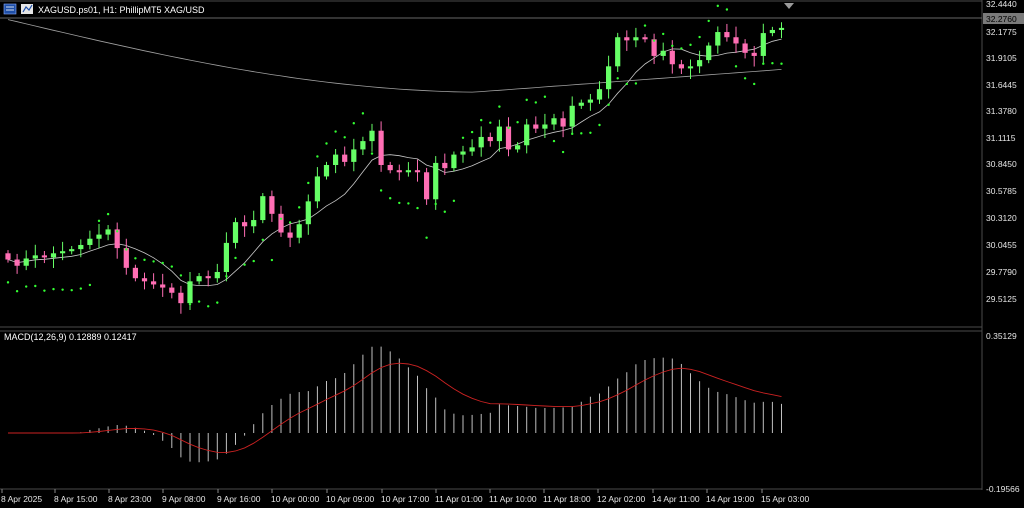 The height and width of the screenshot is (508, 1024). I want to click on time-tick-label: 10 Apr 17:00, so click(405, 499).